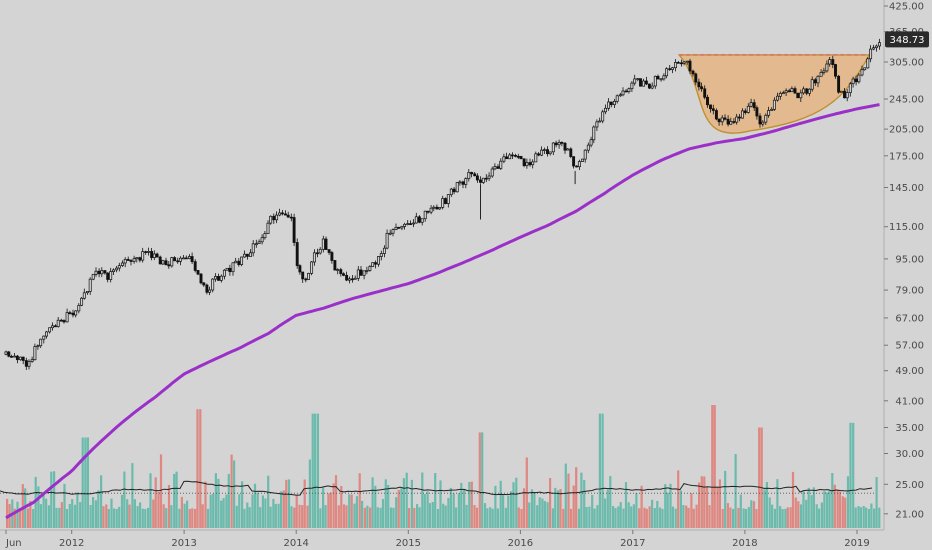 Image resolution: width=932 pixels, height=550 pixels. I want to click on volume-average-line, so click(436, 488).